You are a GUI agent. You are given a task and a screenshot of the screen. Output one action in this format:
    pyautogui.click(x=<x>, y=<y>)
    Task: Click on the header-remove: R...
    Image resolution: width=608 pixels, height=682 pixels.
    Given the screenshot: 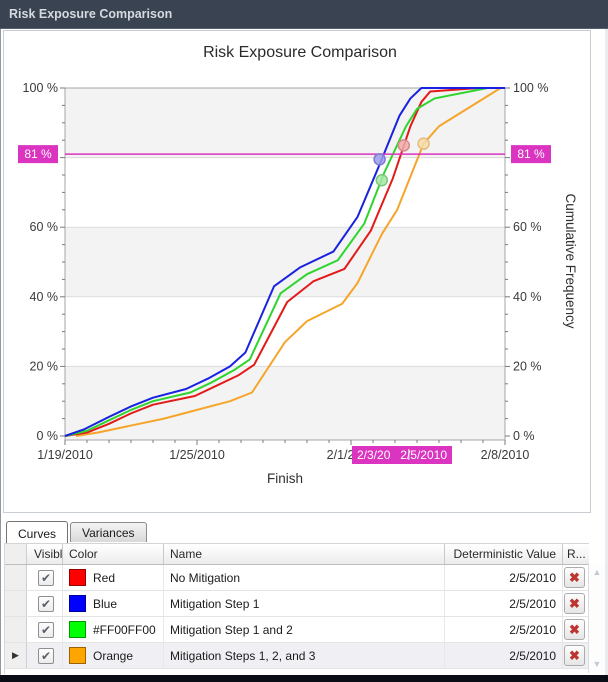 What is the action you would take?
    pyautogui.click(x=576, y=554)
    